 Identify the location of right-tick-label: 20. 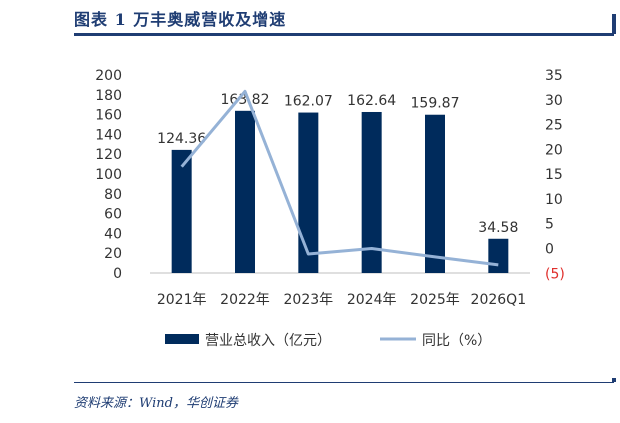
(554, 150).